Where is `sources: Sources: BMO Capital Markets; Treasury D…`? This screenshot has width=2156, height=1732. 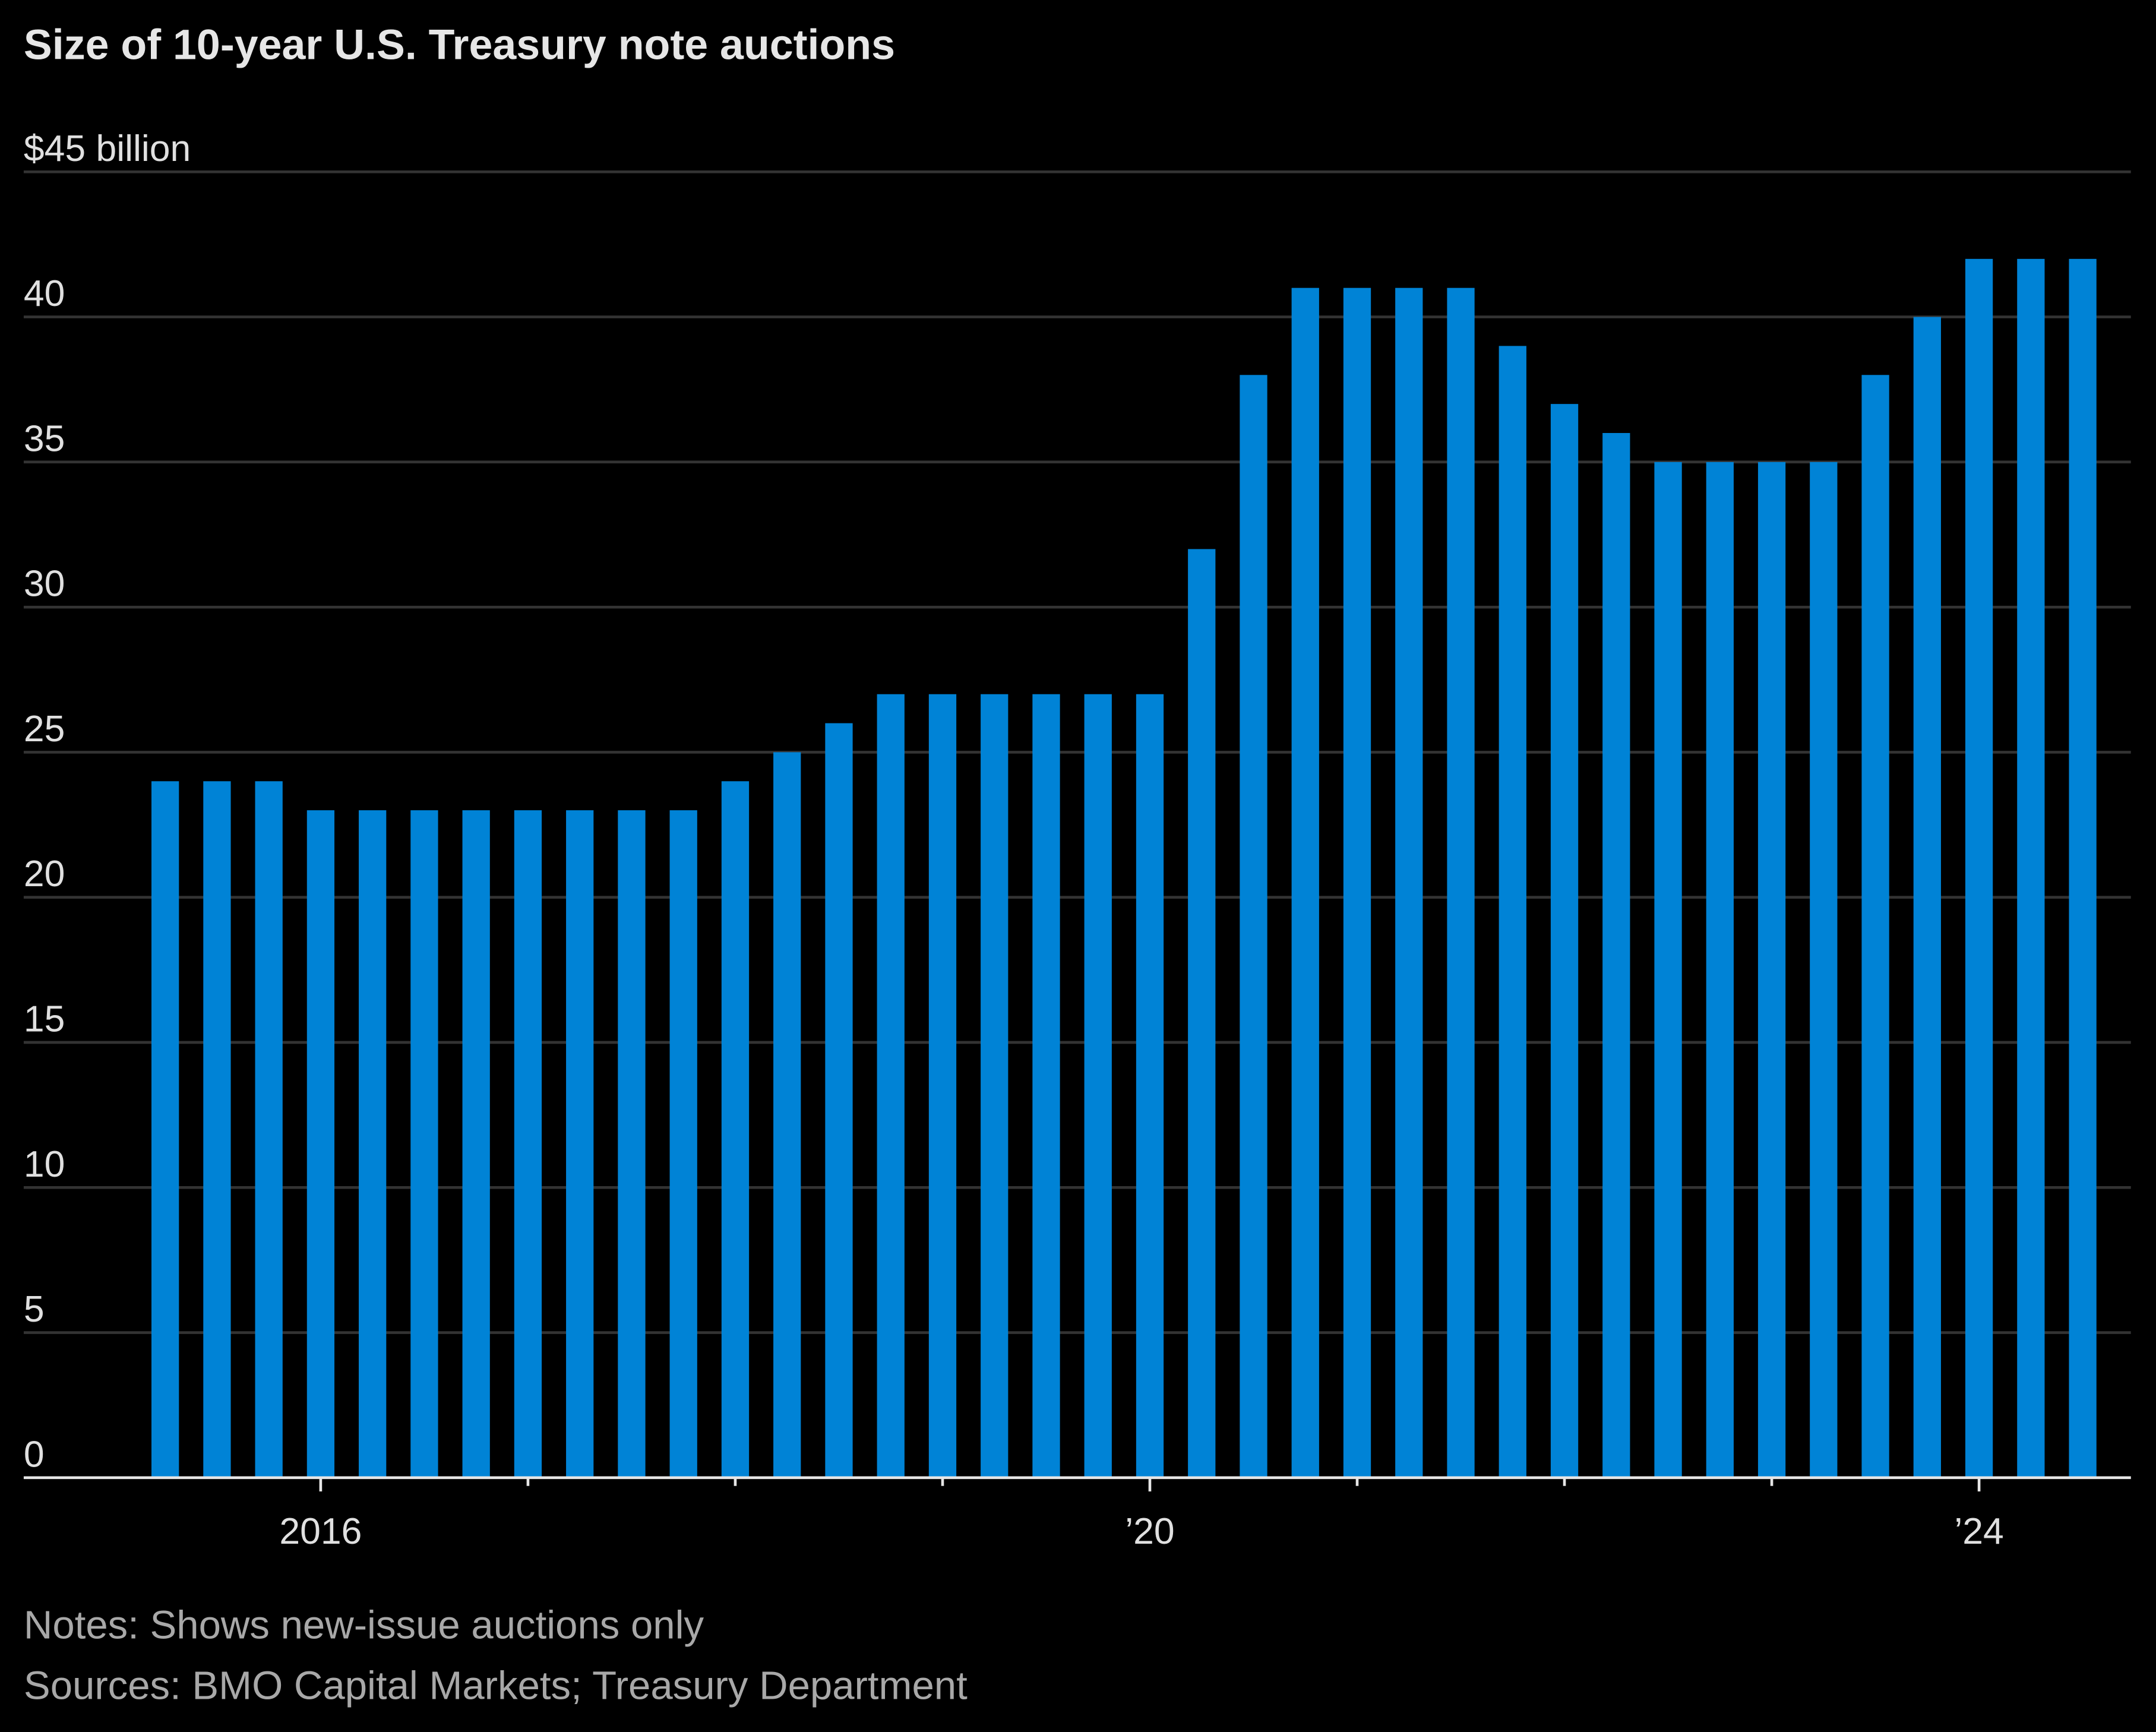 sources: Sources: BMO Capital Markets; Treasury D… is located at coordinates (496, 1685).